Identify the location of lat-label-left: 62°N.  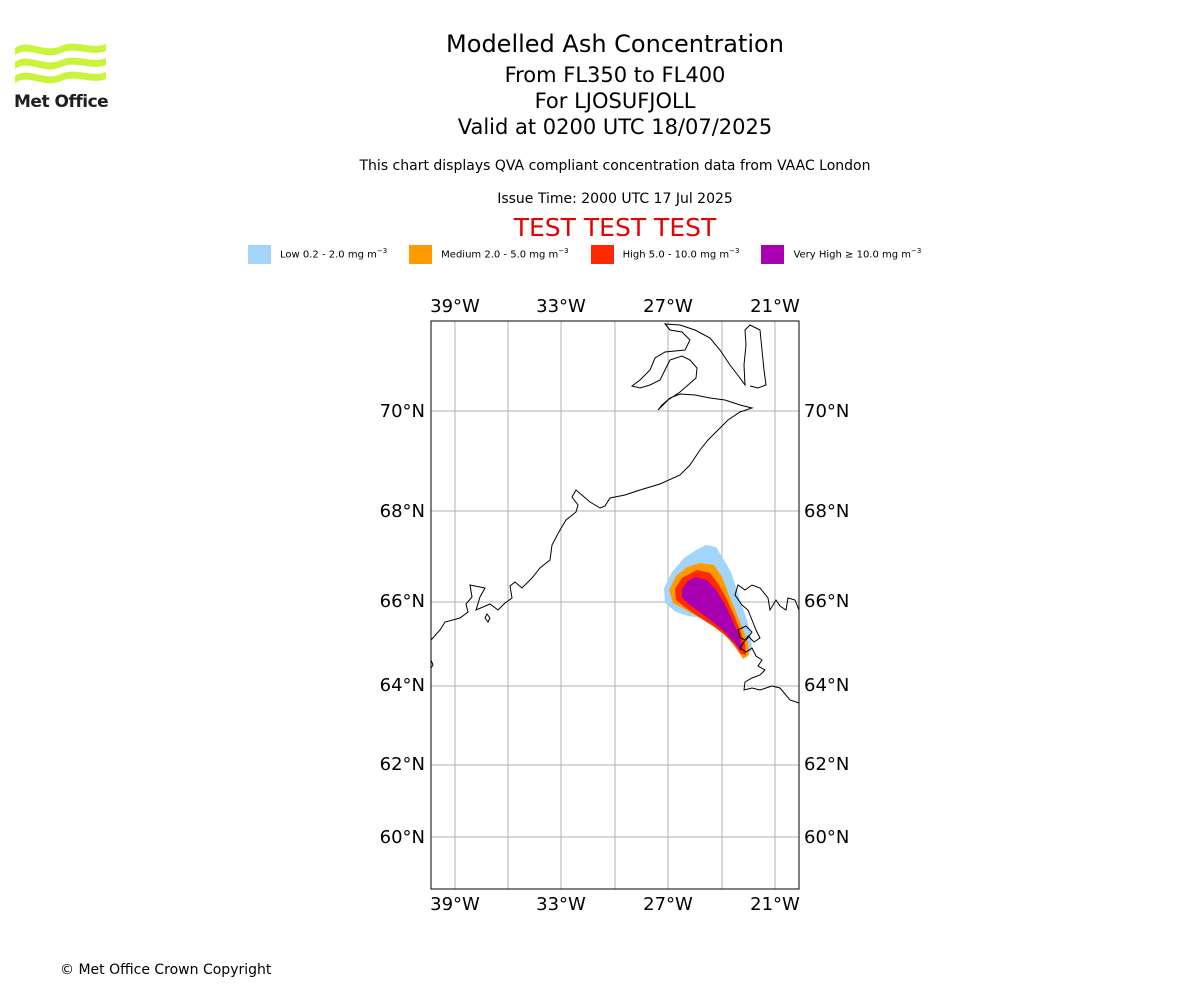
(402, 764).